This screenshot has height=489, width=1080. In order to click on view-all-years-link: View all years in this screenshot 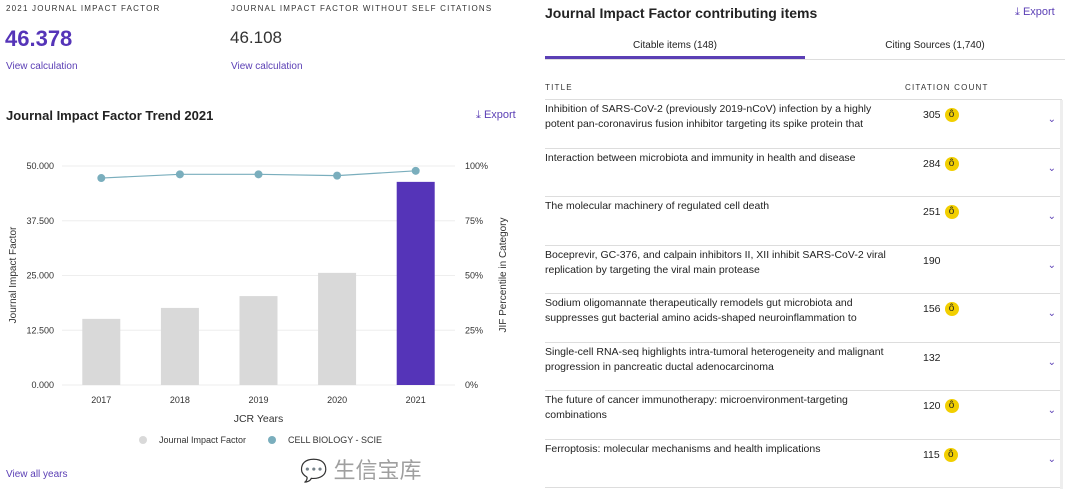, I will do `click(37, 474)`.